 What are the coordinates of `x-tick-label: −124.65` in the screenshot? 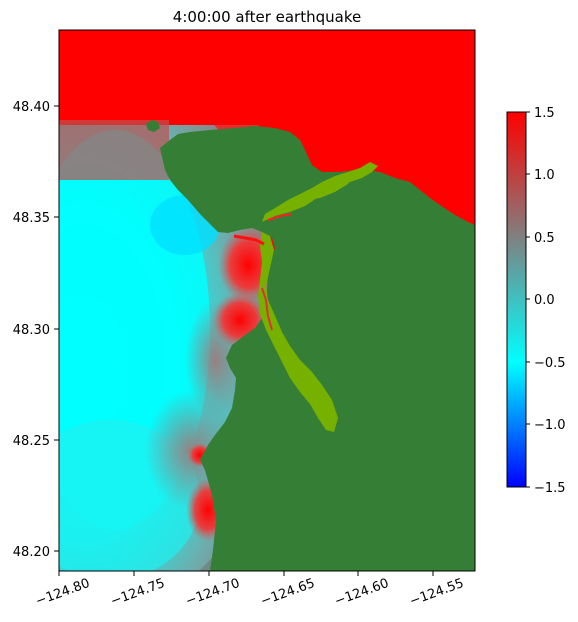 It's located at (288, 592).